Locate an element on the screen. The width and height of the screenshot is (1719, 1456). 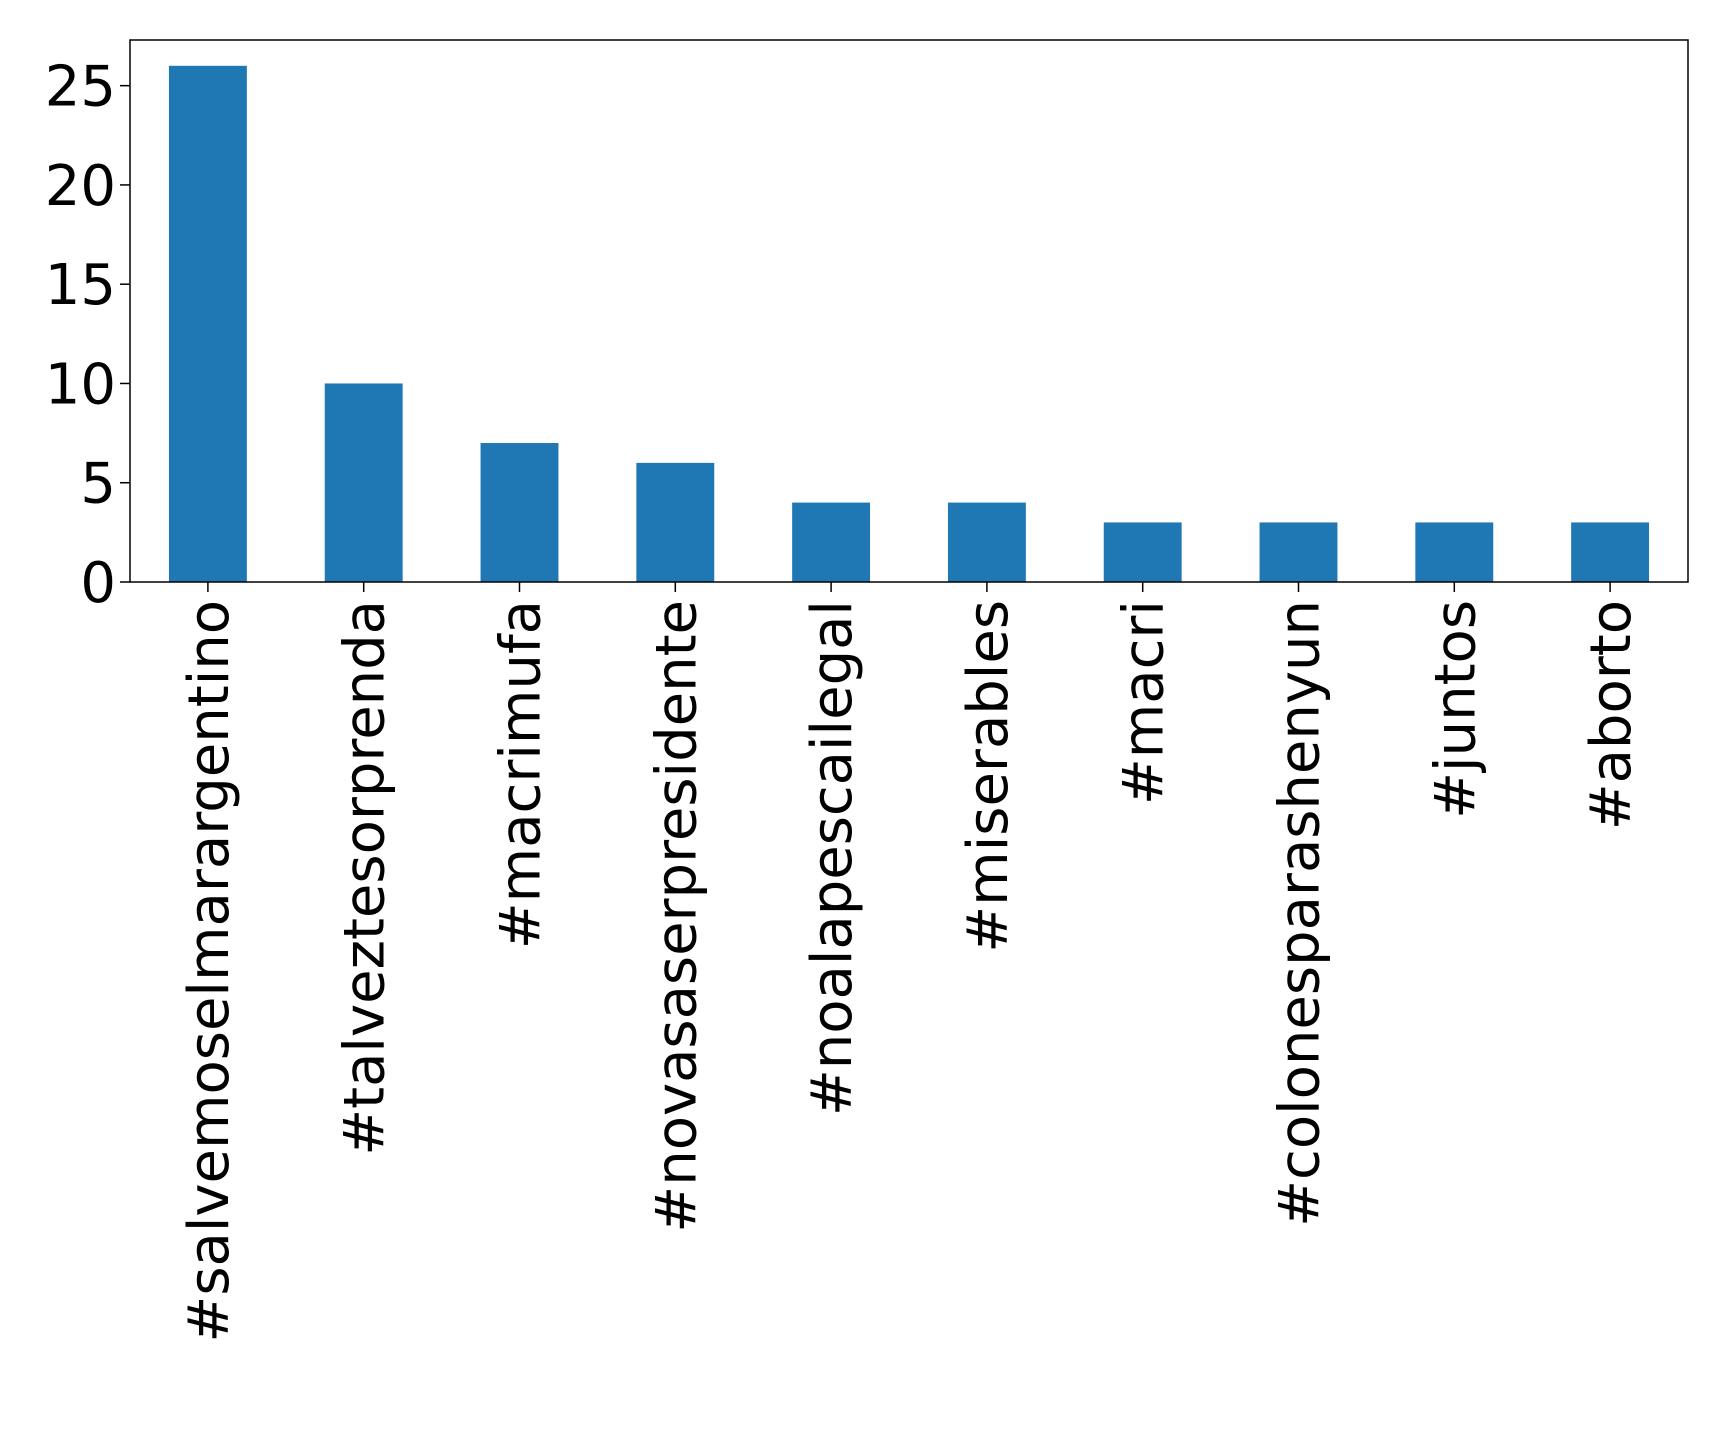
bar-miserables is located at coordinates (986, 542).